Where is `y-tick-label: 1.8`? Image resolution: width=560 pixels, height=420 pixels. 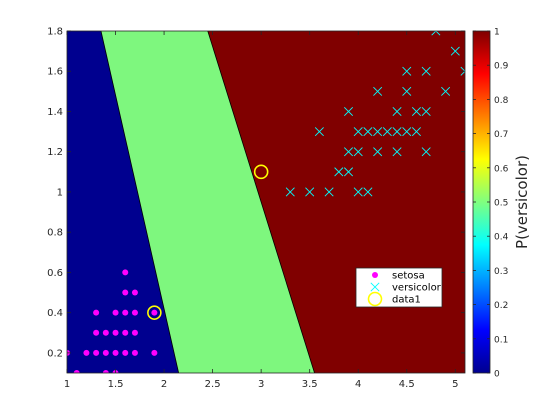 y-tick-label: 1.8 is located at coordinates (55, 32).